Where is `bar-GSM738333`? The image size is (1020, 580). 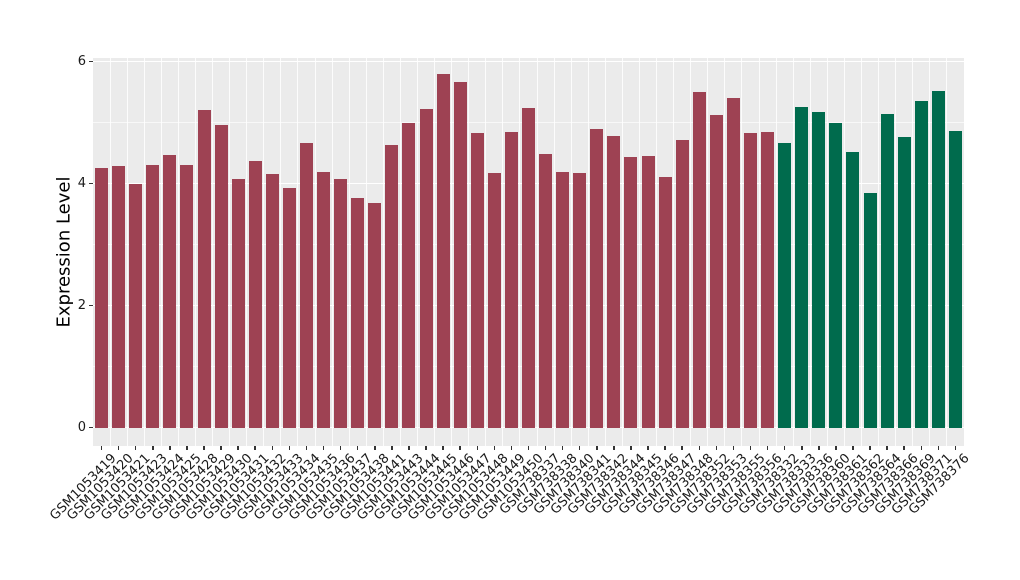
bar-GSM738333 is located at coordinates (802, 267).